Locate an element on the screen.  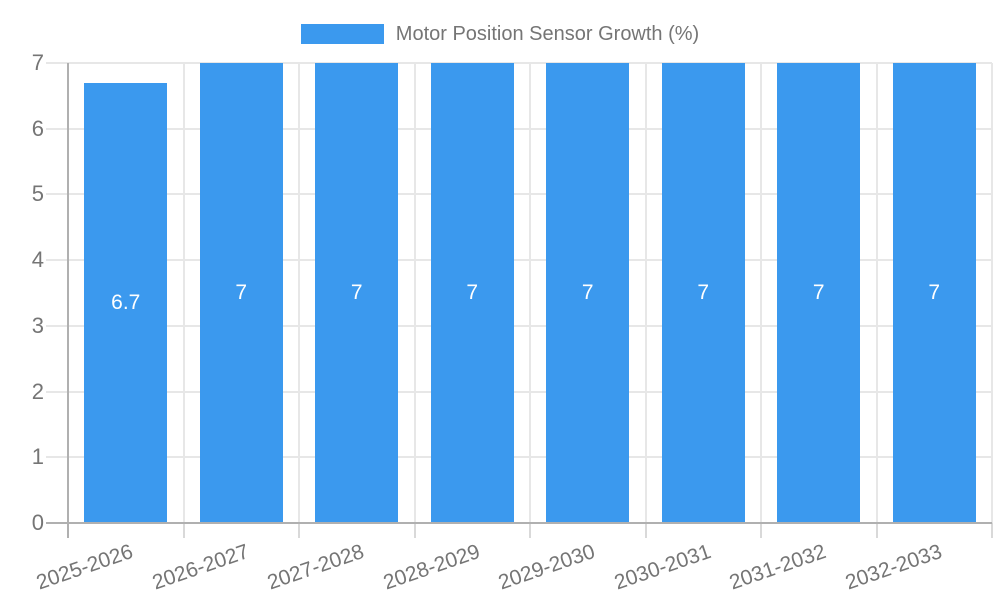
x-axis-label: 2031-2032 is located at coordinates (778, 567).